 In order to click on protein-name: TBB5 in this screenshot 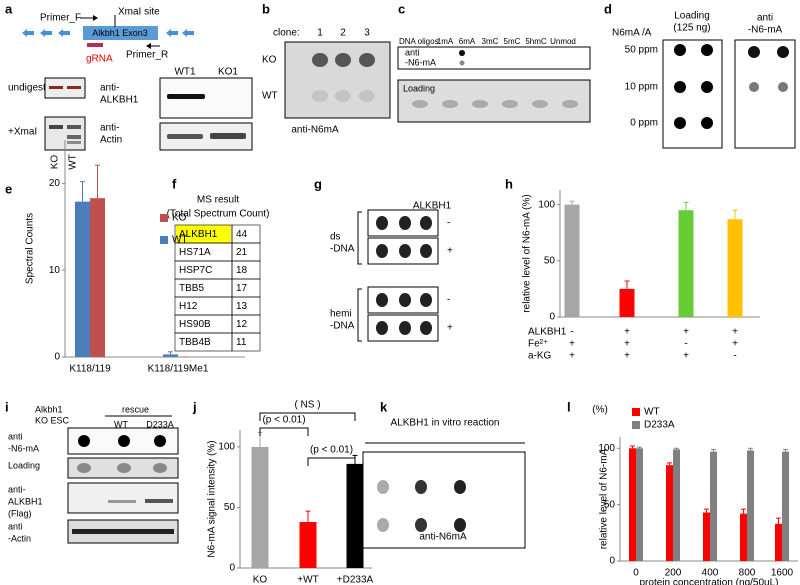, I will do `click(191, 288)`.